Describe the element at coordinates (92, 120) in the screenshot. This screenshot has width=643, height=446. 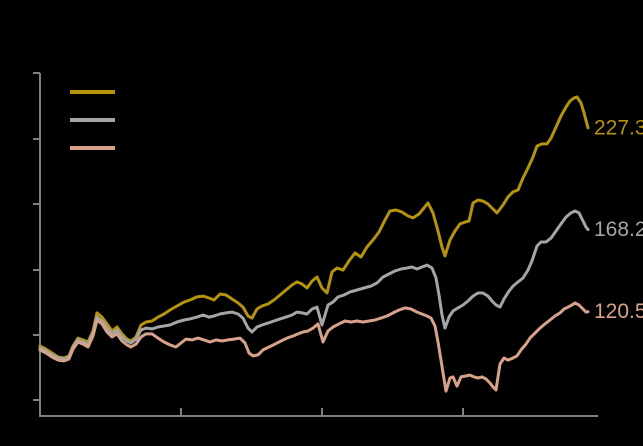
I see `legend` at that location.